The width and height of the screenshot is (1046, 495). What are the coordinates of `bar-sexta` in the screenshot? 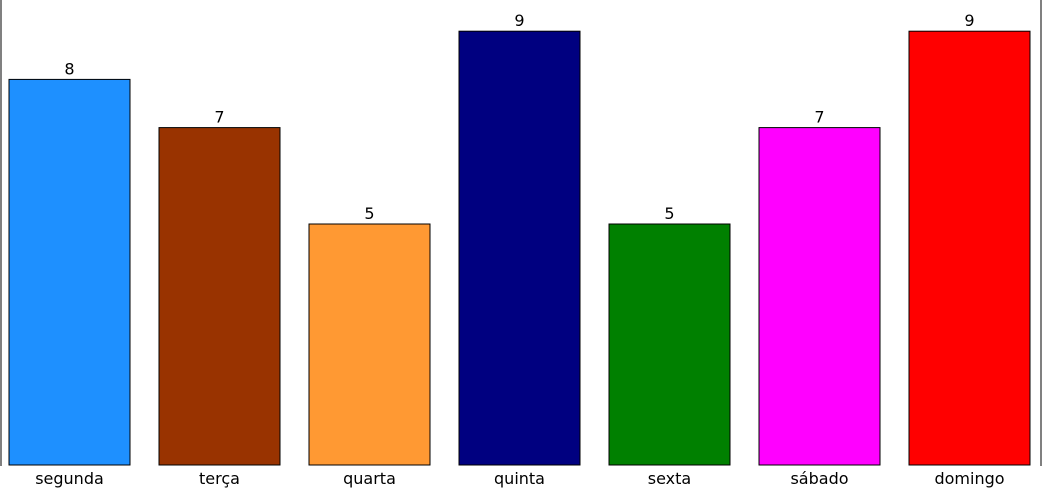 It's located at (669, 344).